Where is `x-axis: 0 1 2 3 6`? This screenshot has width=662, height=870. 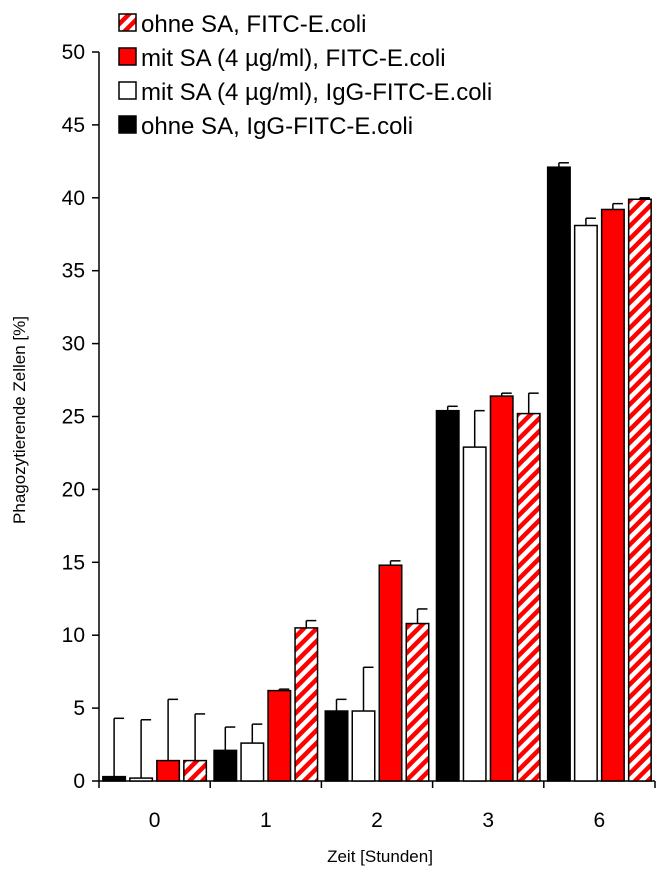 x-axis: 0 1 2 3 6 is located at coordinates (377, 806).